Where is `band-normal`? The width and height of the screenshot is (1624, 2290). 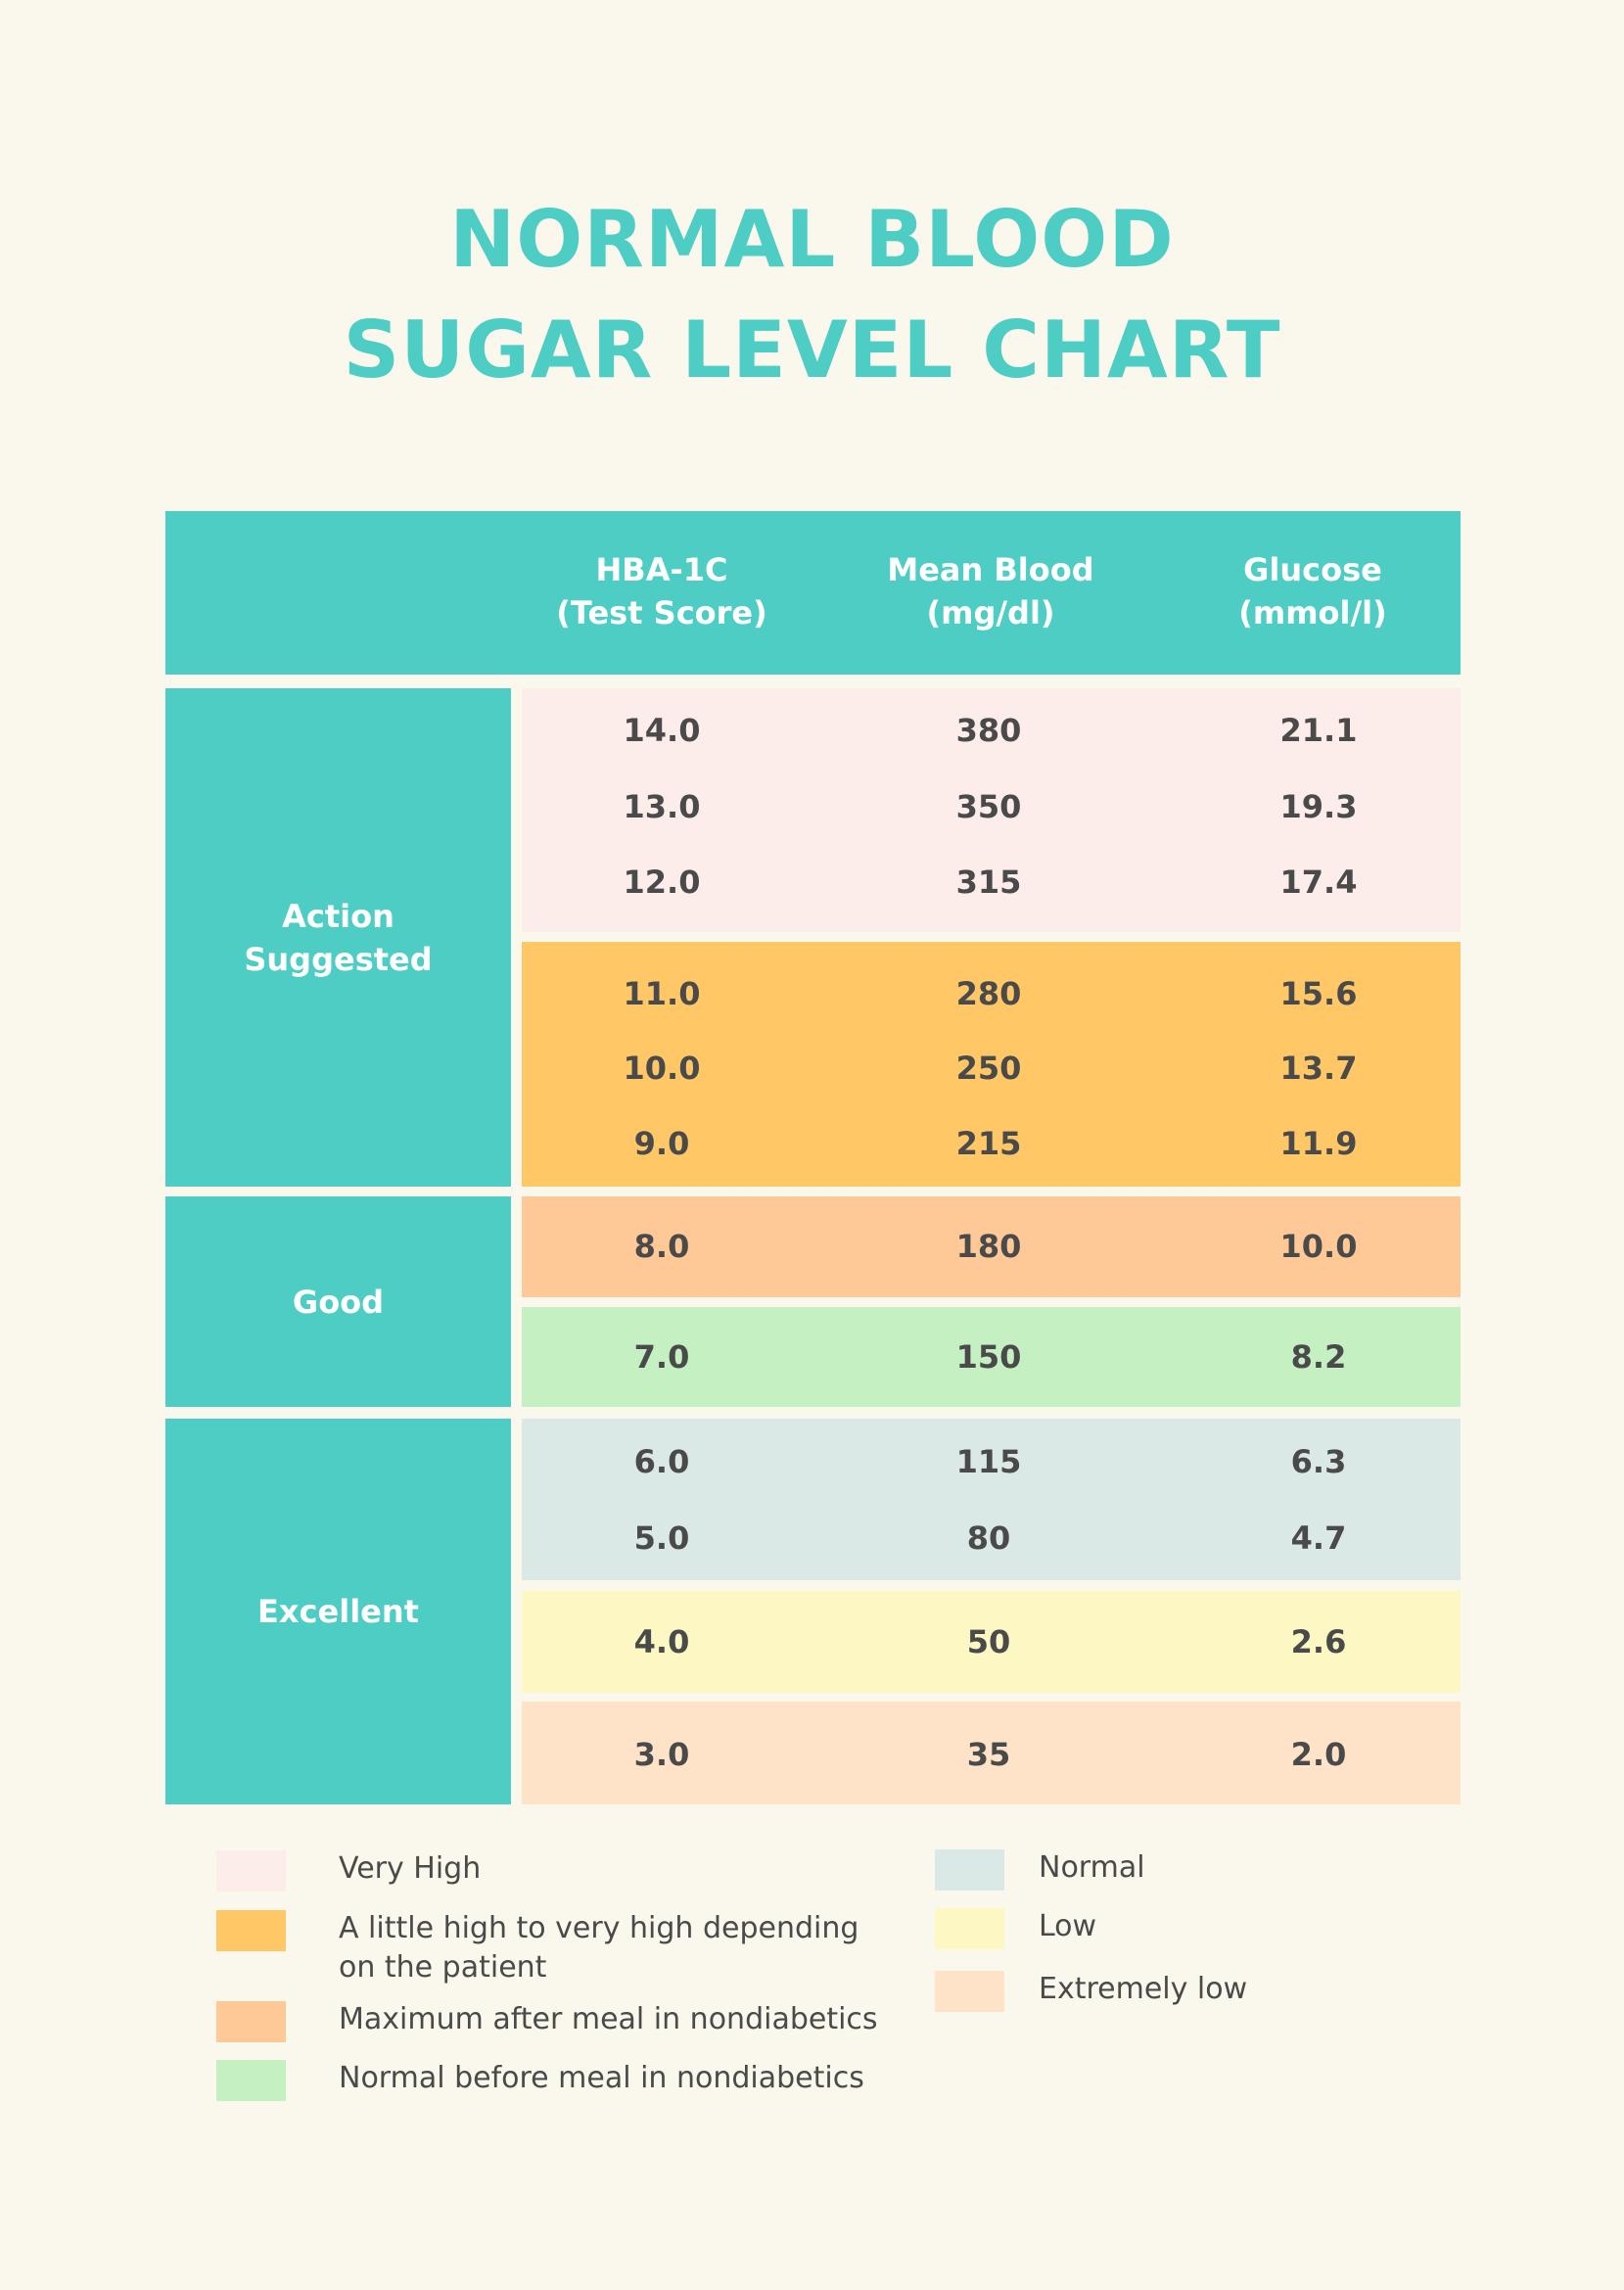
band-normal is located at coordinates (991, 1499).